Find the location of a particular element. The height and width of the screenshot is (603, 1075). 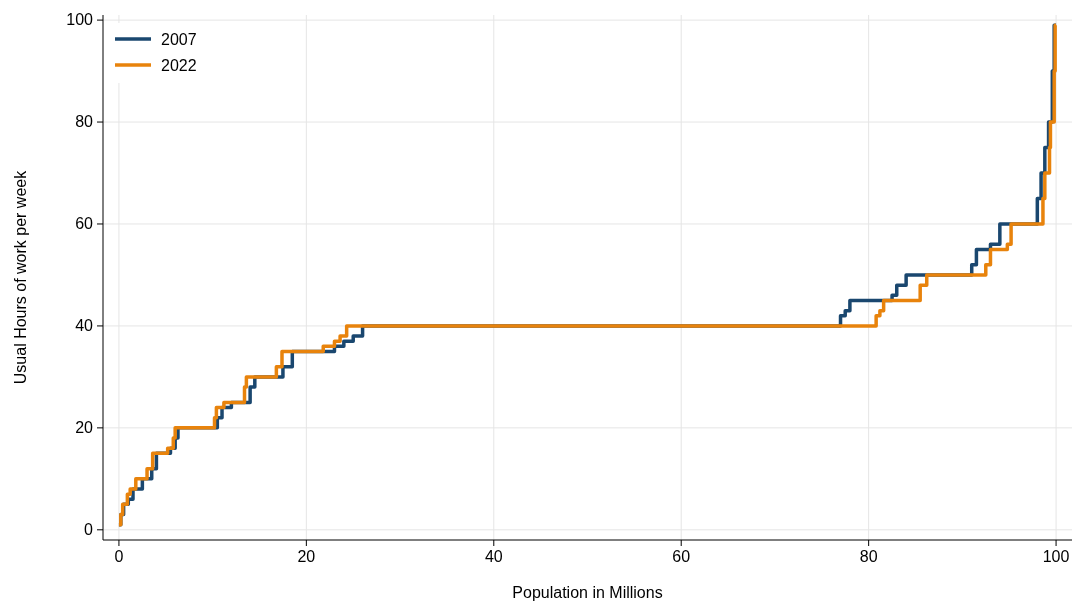

x-tick-label: 0 is located at coordinates (119, 556).